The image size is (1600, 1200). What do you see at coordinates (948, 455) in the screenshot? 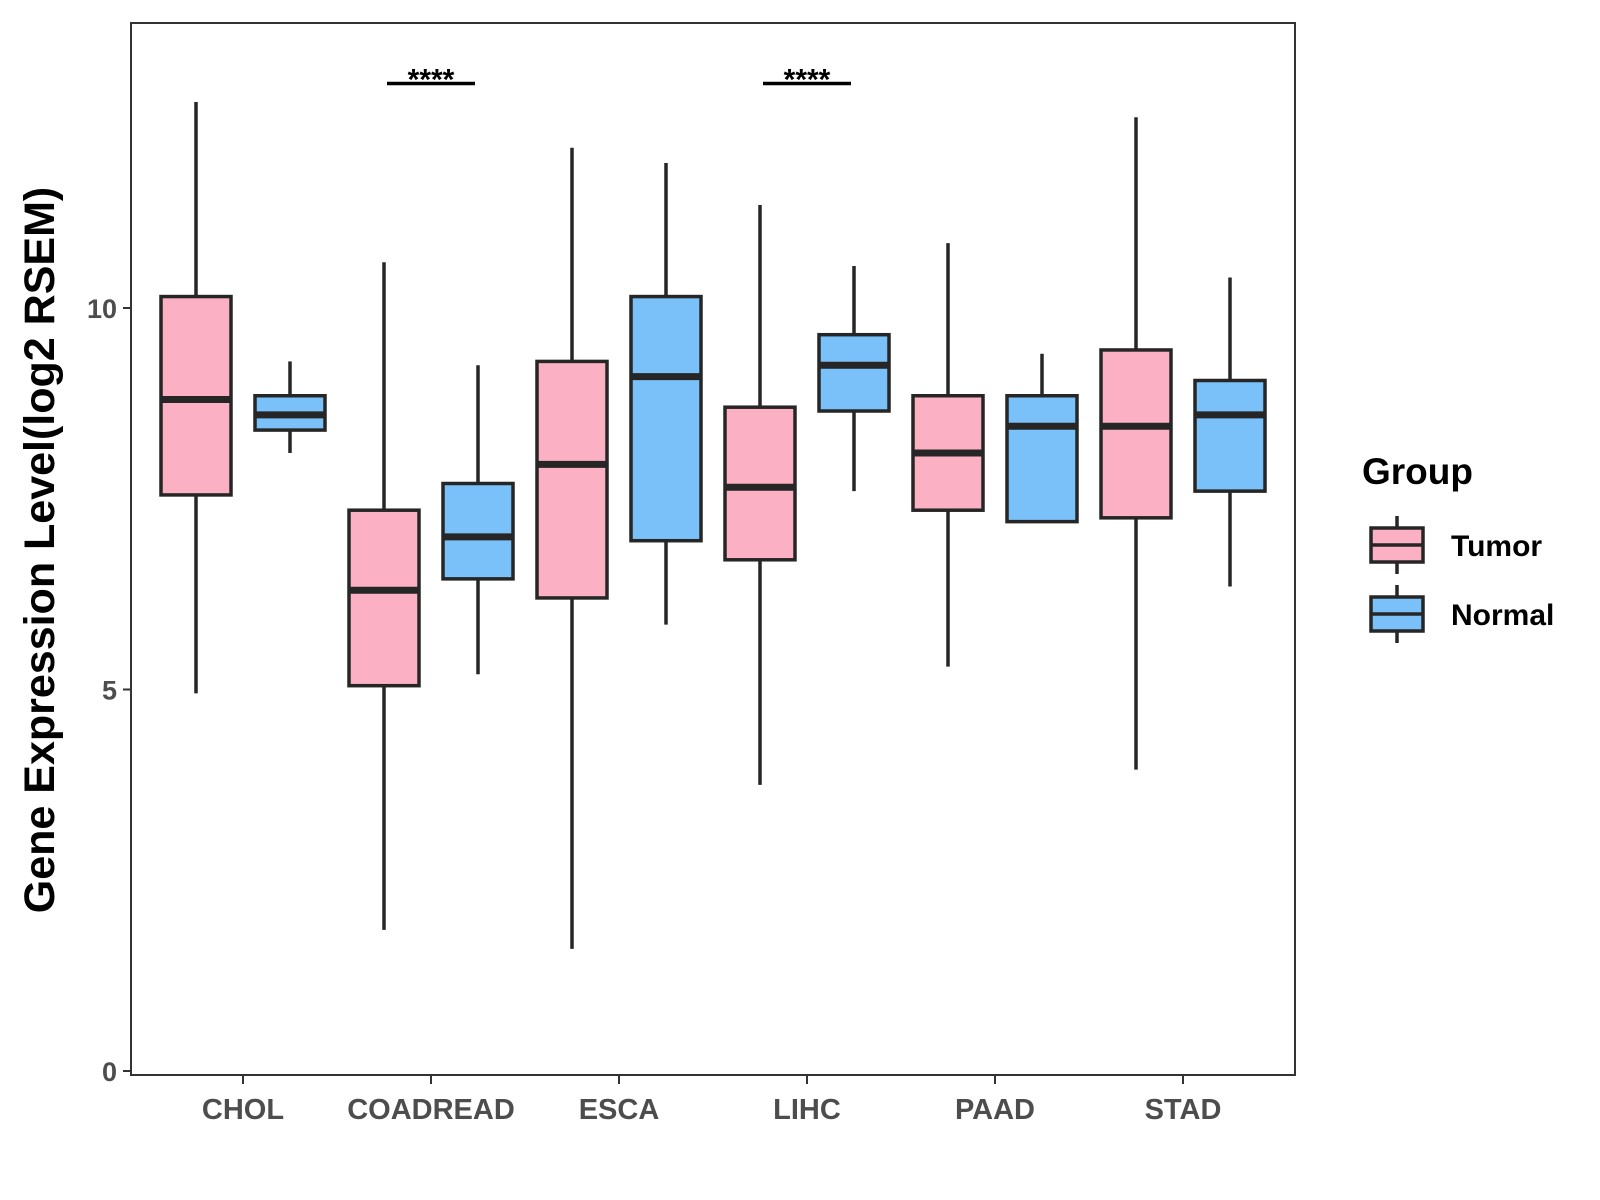
I see `box-tumor-paad` at bounding box center [948, 455].